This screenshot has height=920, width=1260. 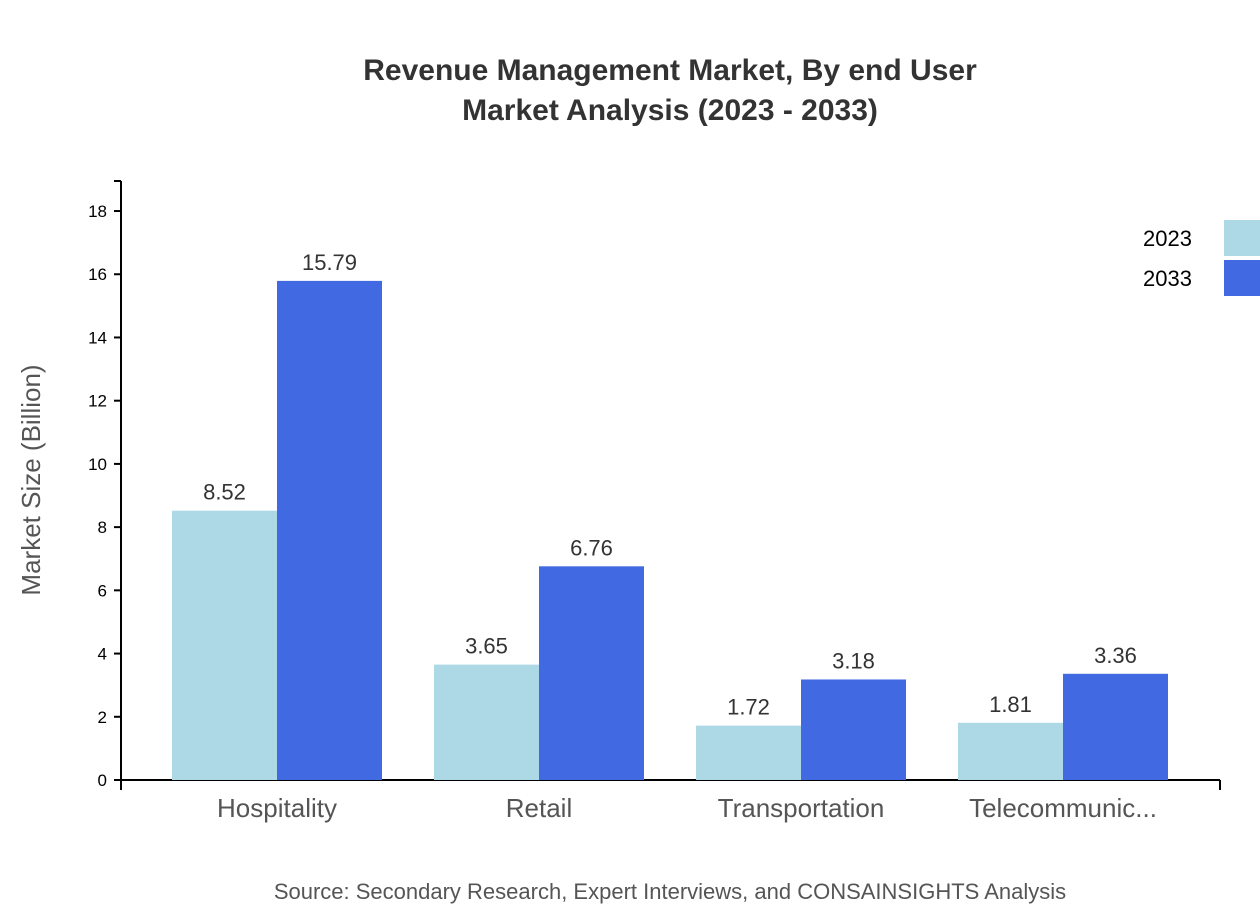 I want to click on y-tick-label: 6, so click(x=102, y=590).